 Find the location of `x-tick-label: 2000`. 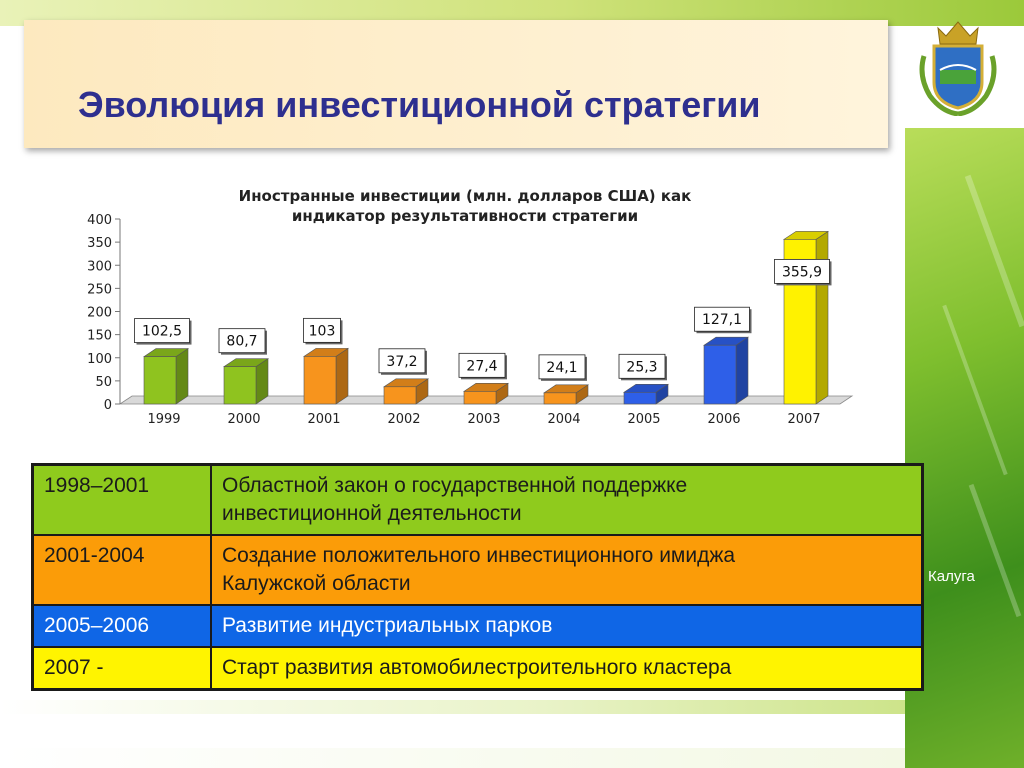

x-tick-label: 2000 is located at coordinates (243, 419).